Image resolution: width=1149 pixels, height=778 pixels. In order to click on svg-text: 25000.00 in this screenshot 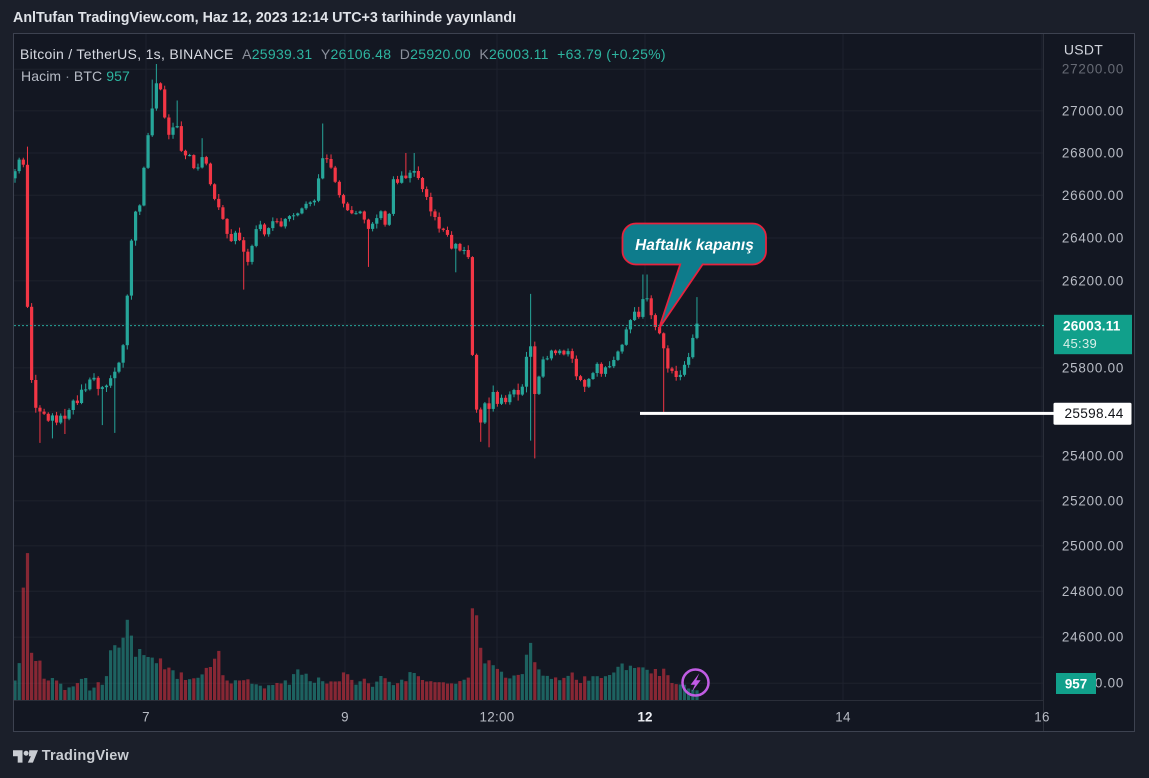, I will do `click(1093, 545)`.